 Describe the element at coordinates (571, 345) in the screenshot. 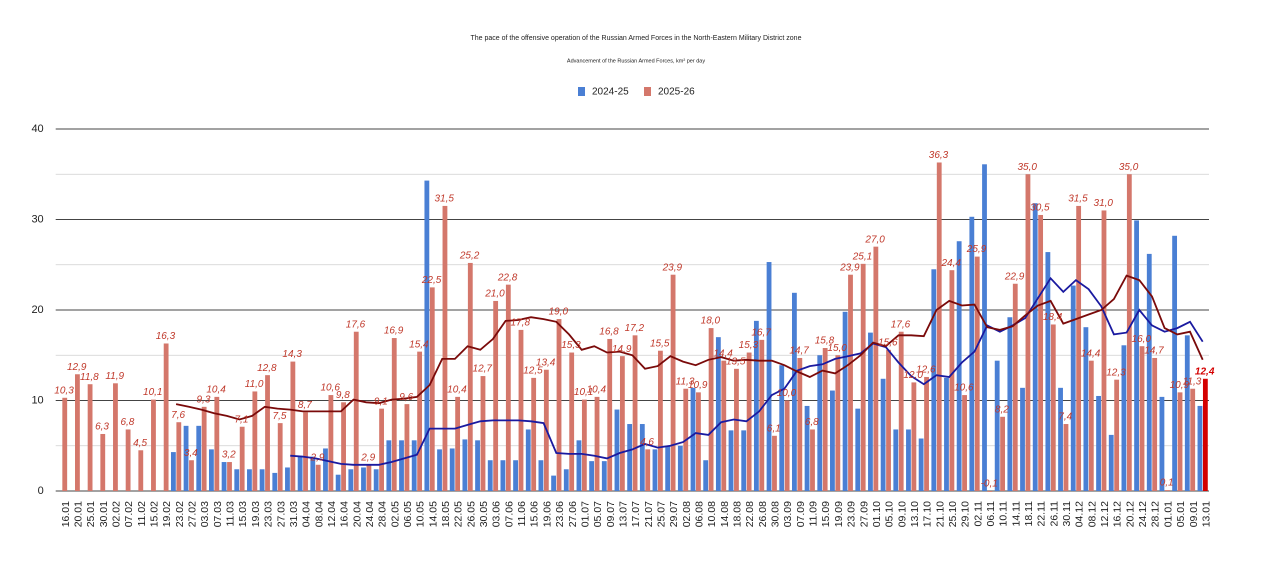

I see `data-label: 15,3` at that location.